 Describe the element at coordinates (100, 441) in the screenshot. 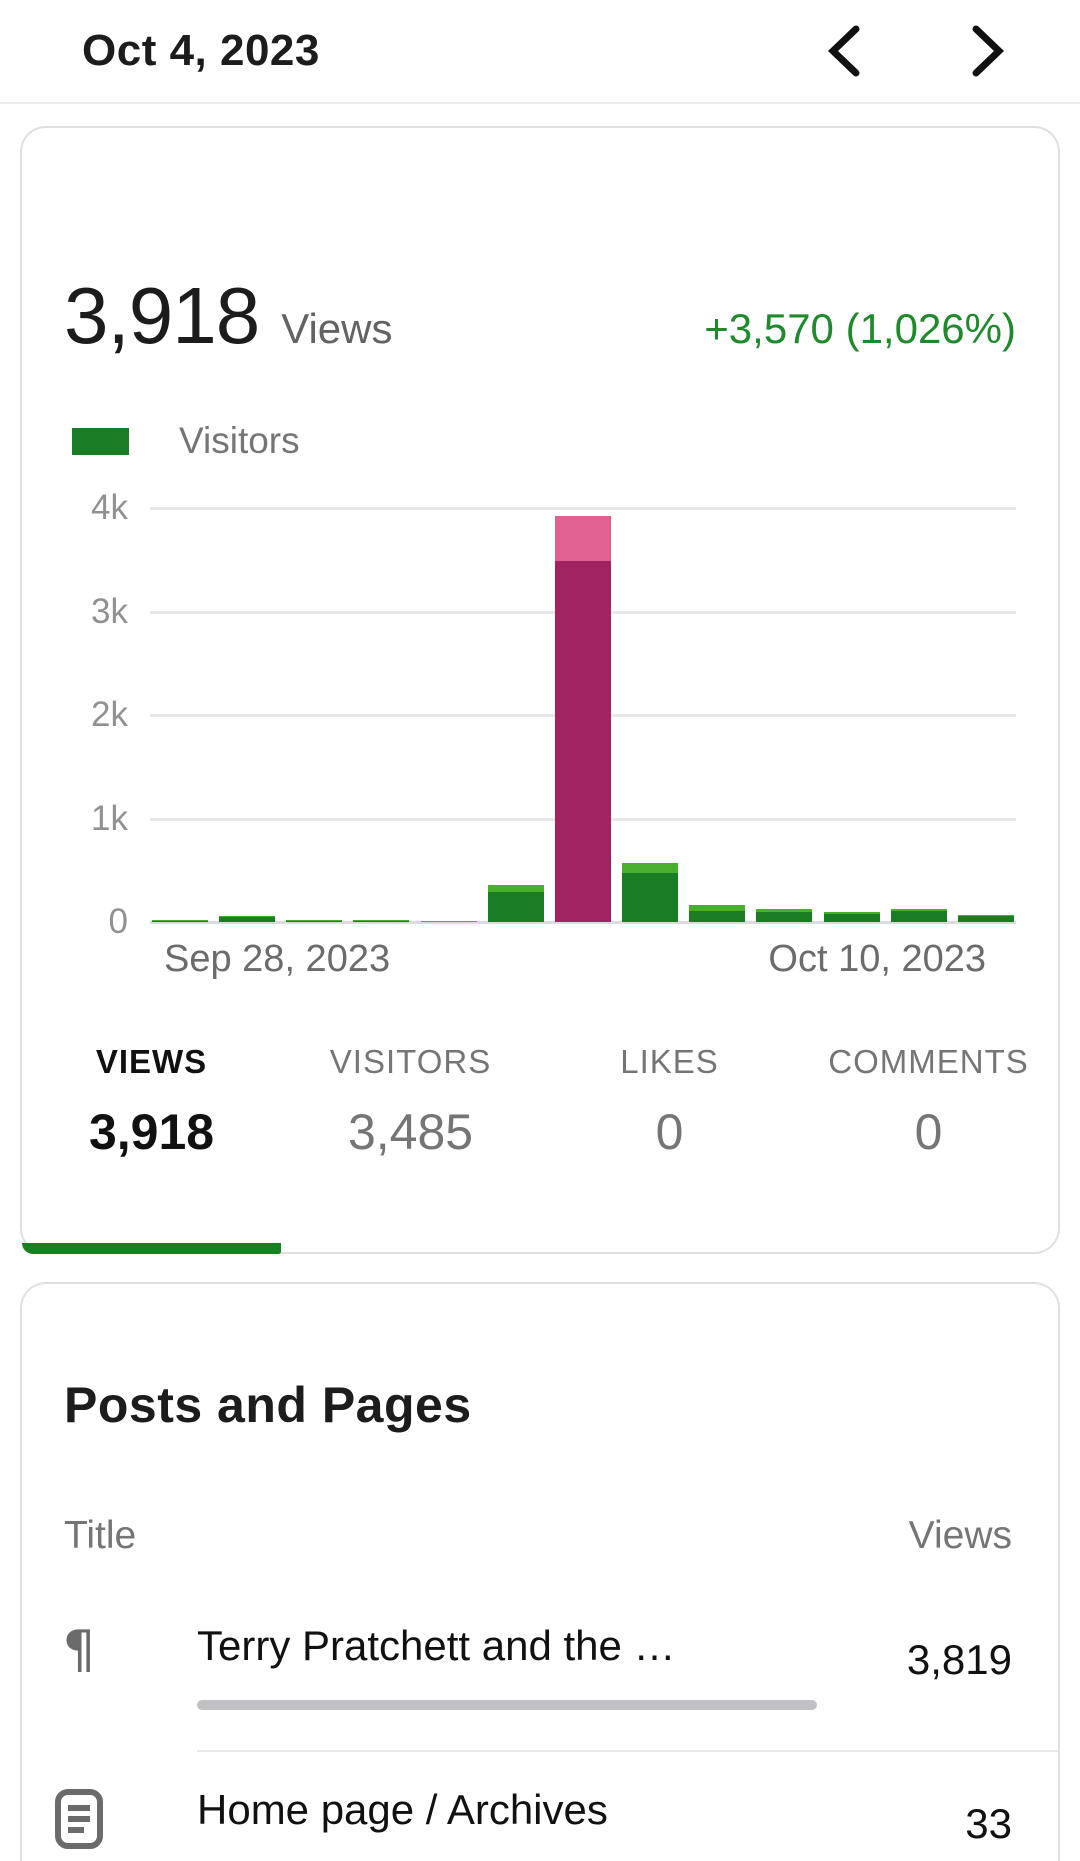

I see `visitors-legend-swatch-icon` at that location.